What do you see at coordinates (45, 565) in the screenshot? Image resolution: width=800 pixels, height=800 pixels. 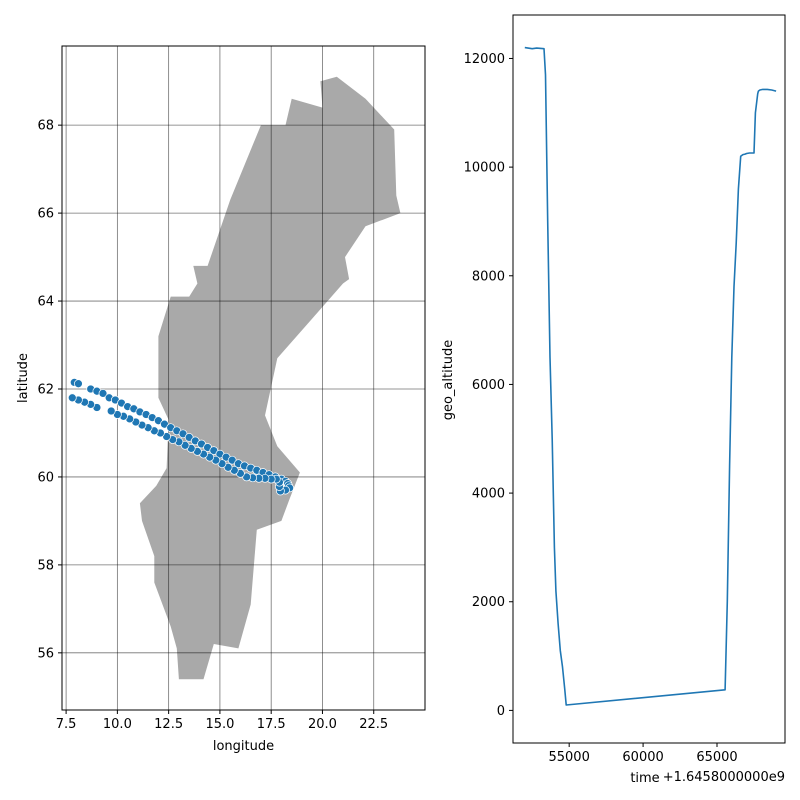 I see `map-y-tick-label: 58` at bounding box center [45, 565].